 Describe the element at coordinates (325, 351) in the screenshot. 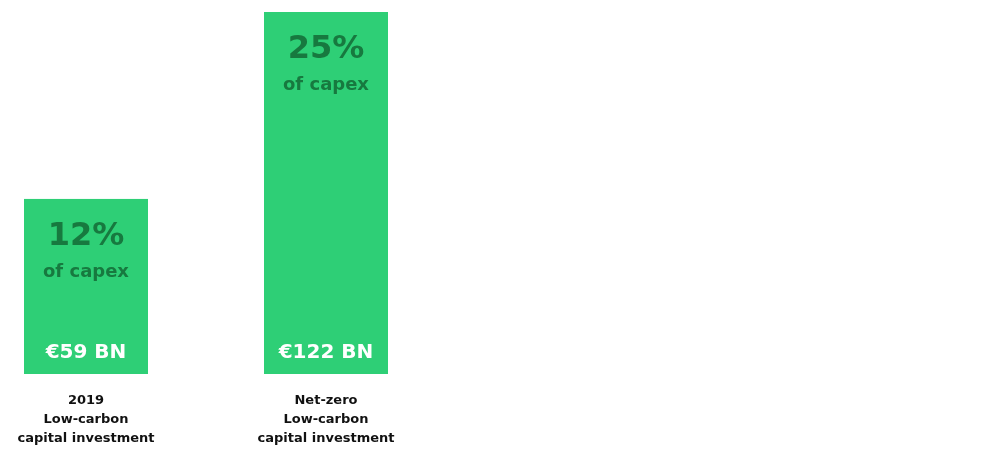

I see `data-label: €122 BN` at that location.